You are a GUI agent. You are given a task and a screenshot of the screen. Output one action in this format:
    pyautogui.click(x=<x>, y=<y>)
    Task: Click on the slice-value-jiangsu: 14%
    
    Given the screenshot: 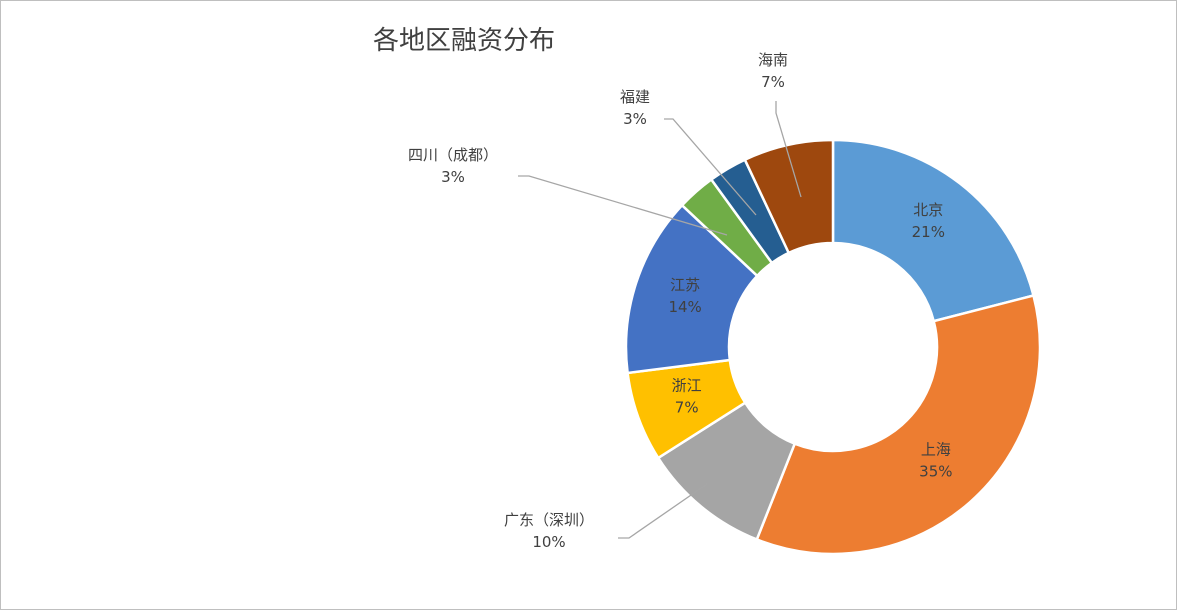 What is the action you would take?
    pyautogui.click(x=684, y=307)
    